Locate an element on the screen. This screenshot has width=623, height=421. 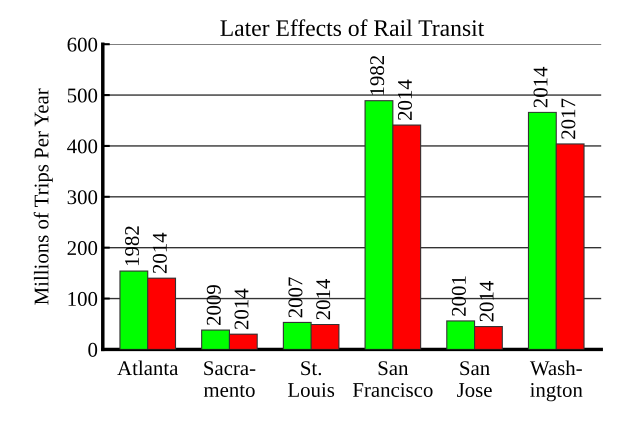
x-tick-label: St. Louis is located at coordinates (311, 379).